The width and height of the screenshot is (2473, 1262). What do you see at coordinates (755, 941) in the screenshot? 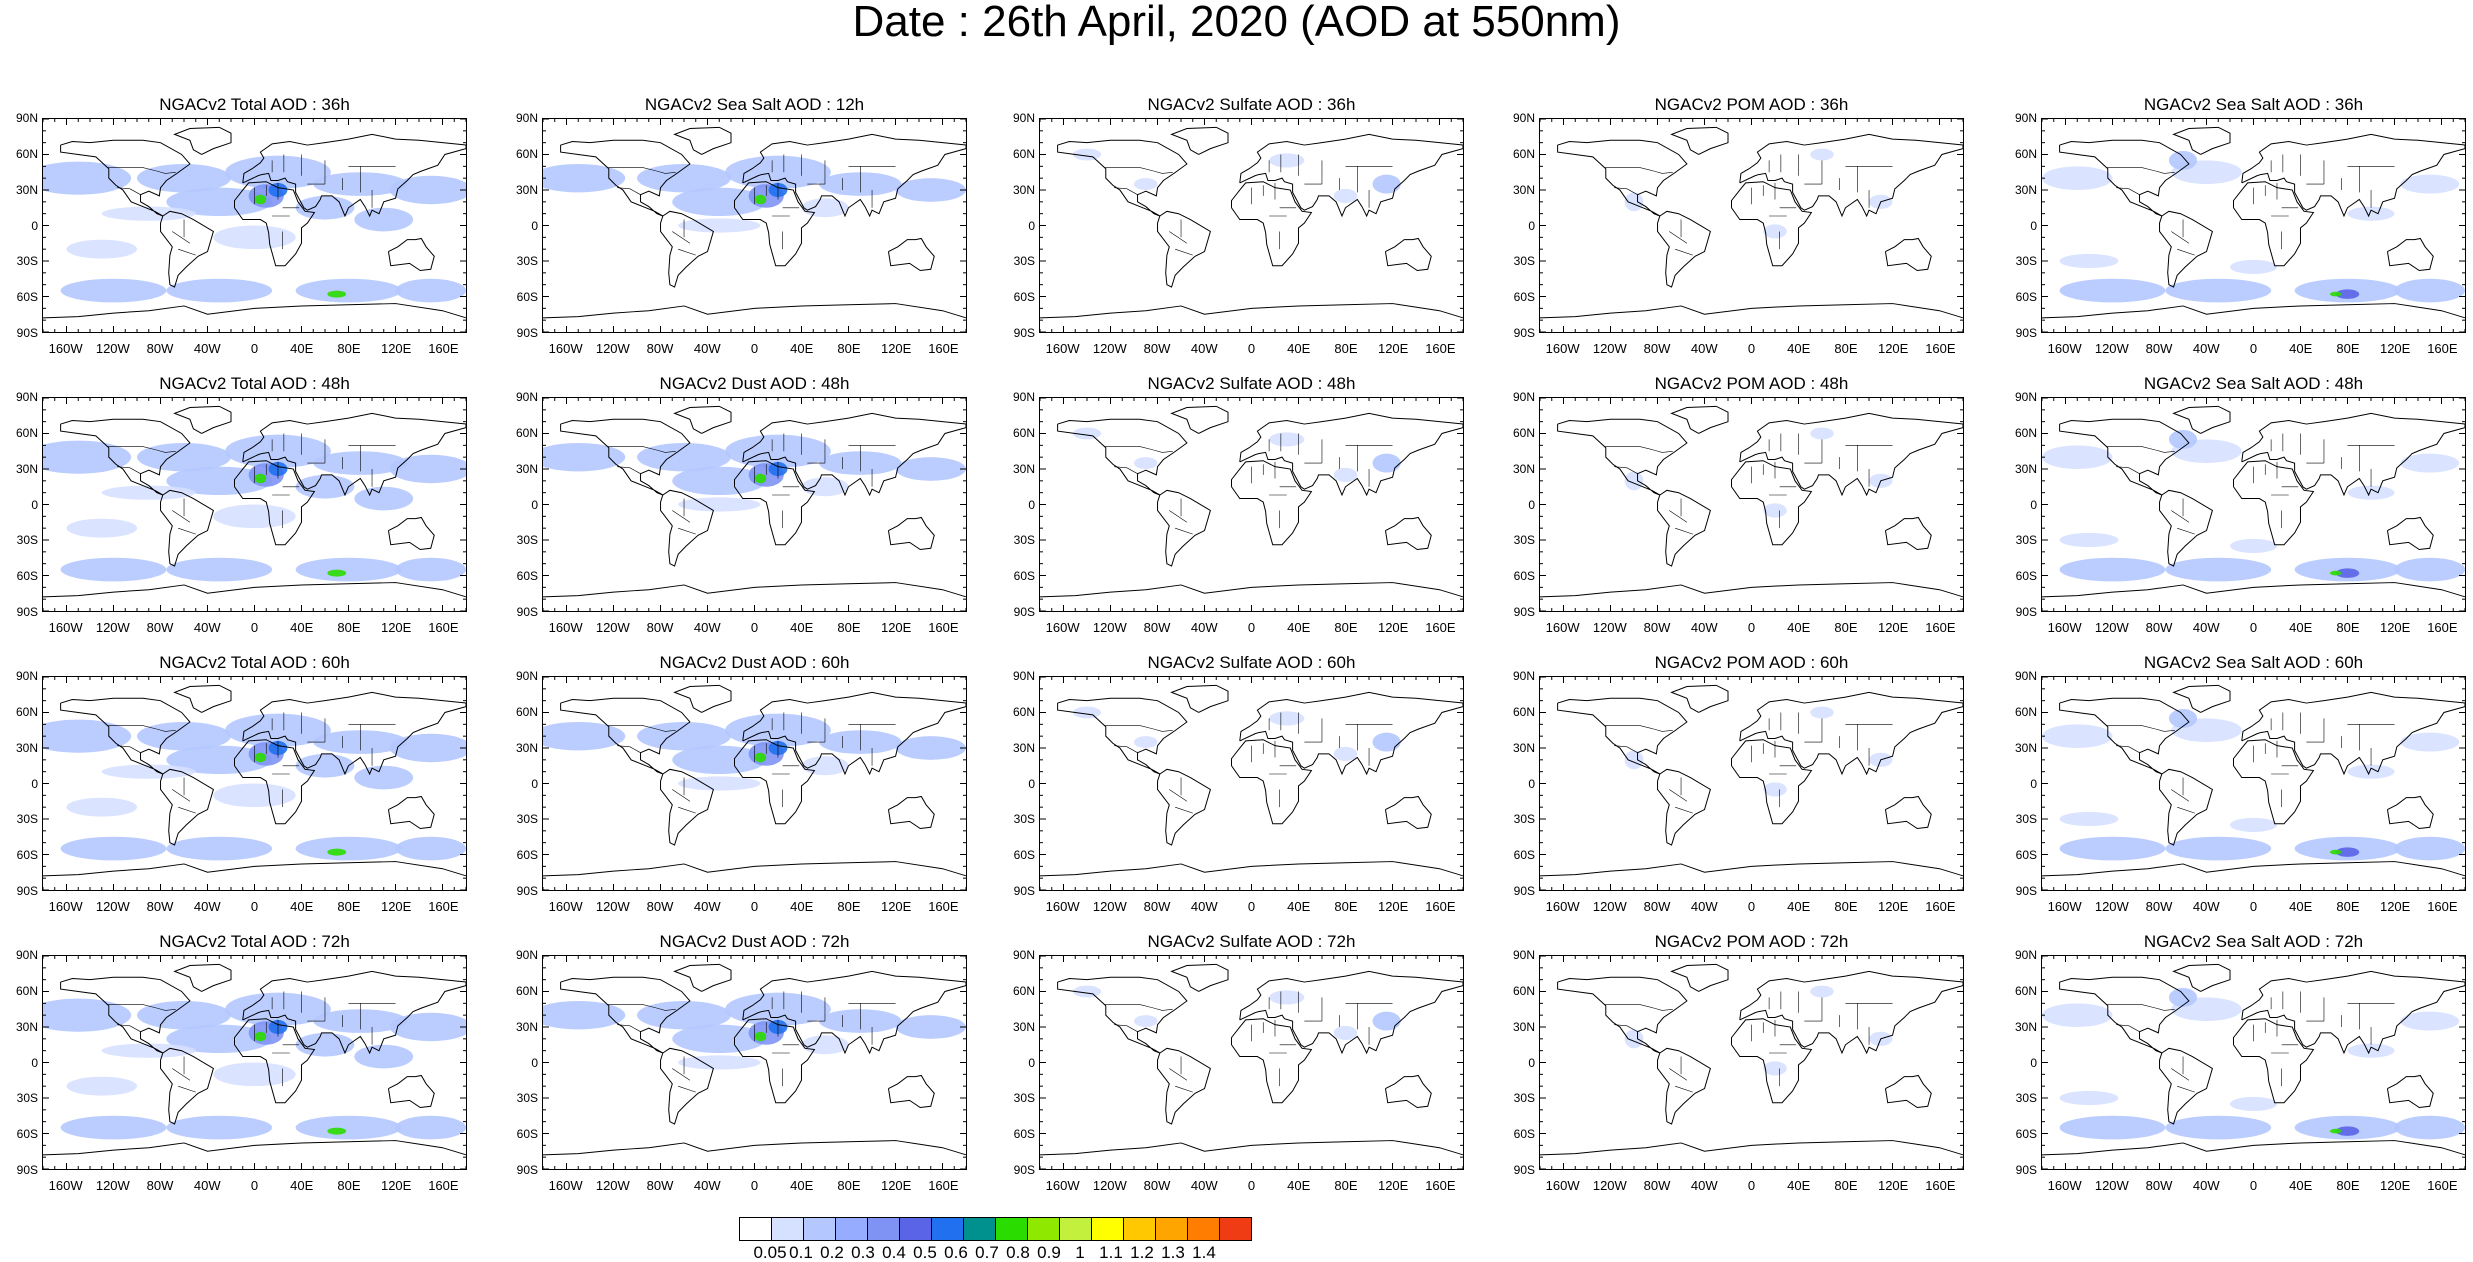
I see `panel-title: NGACv2 Dust AOD : 72h` at bounding box center [755, 941].